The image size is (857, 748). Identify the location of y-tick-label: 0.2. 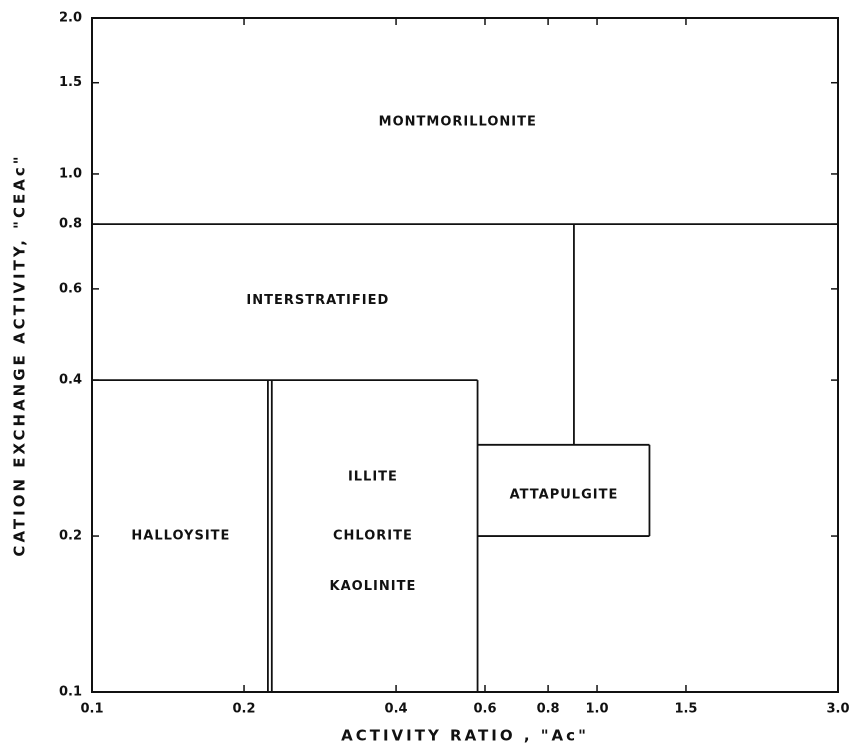
(70, 536).